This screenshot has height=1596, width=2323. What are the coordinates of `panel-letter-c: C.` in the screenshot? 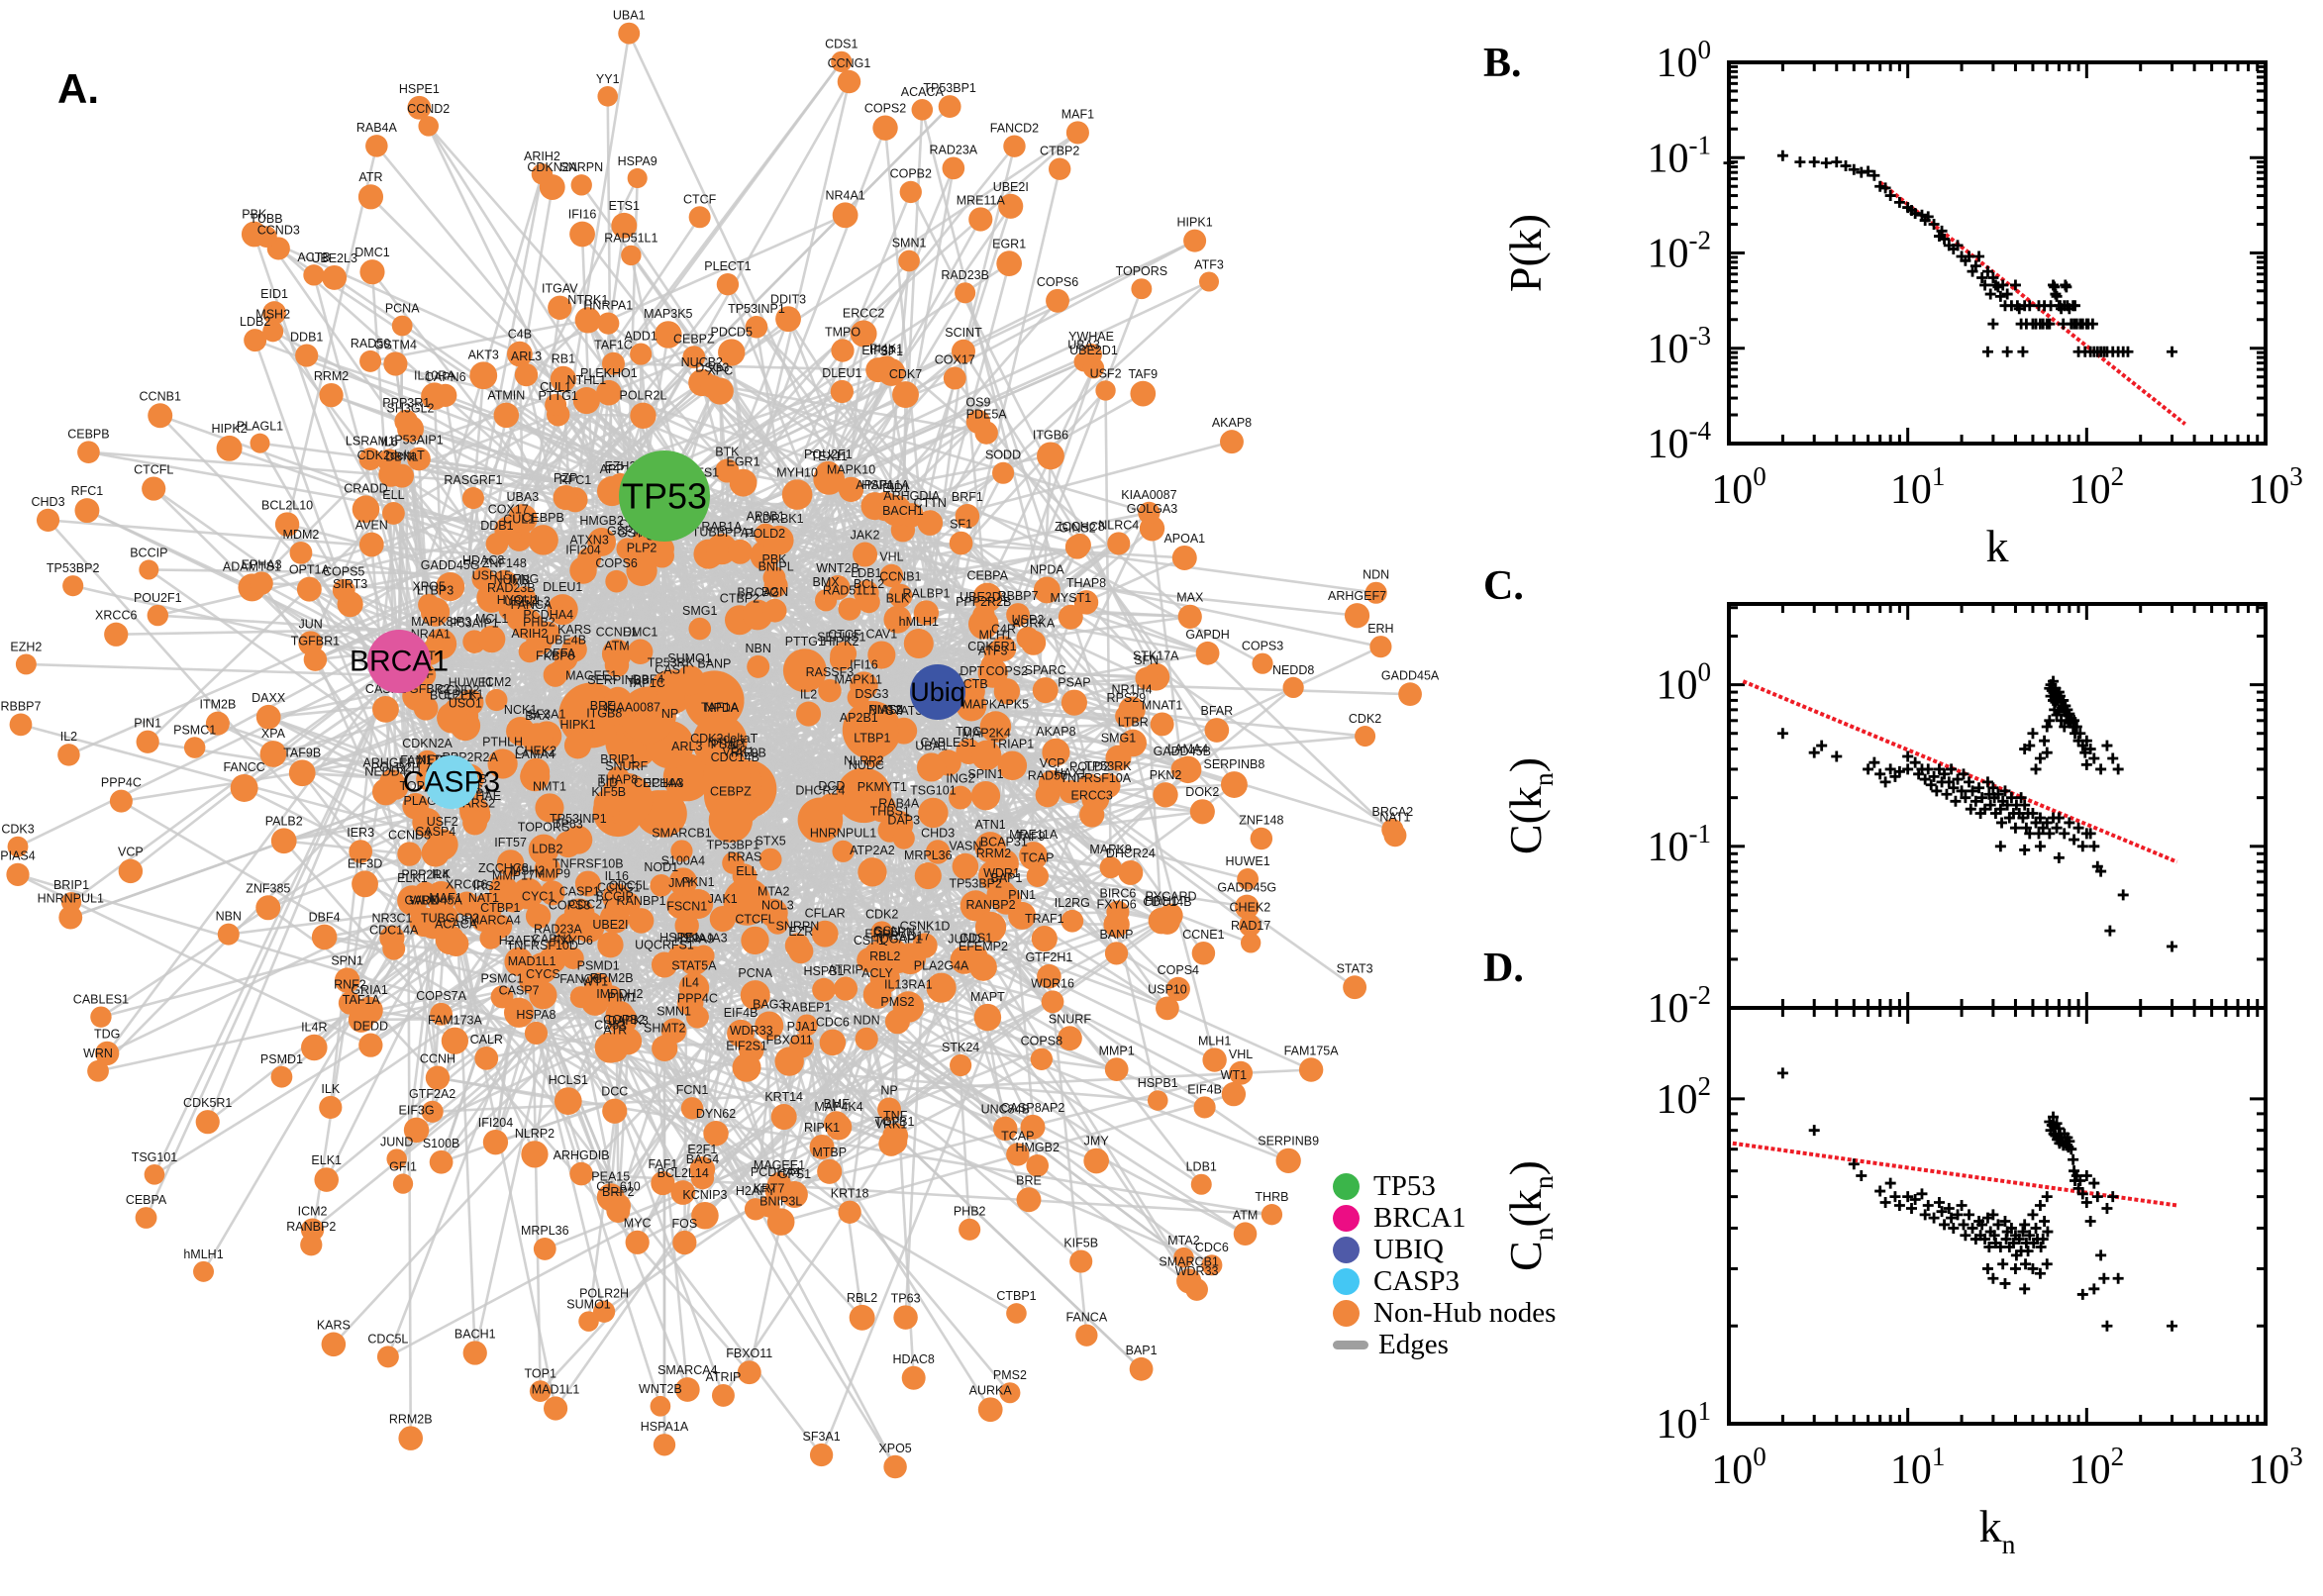 It's located at (1504, 586).